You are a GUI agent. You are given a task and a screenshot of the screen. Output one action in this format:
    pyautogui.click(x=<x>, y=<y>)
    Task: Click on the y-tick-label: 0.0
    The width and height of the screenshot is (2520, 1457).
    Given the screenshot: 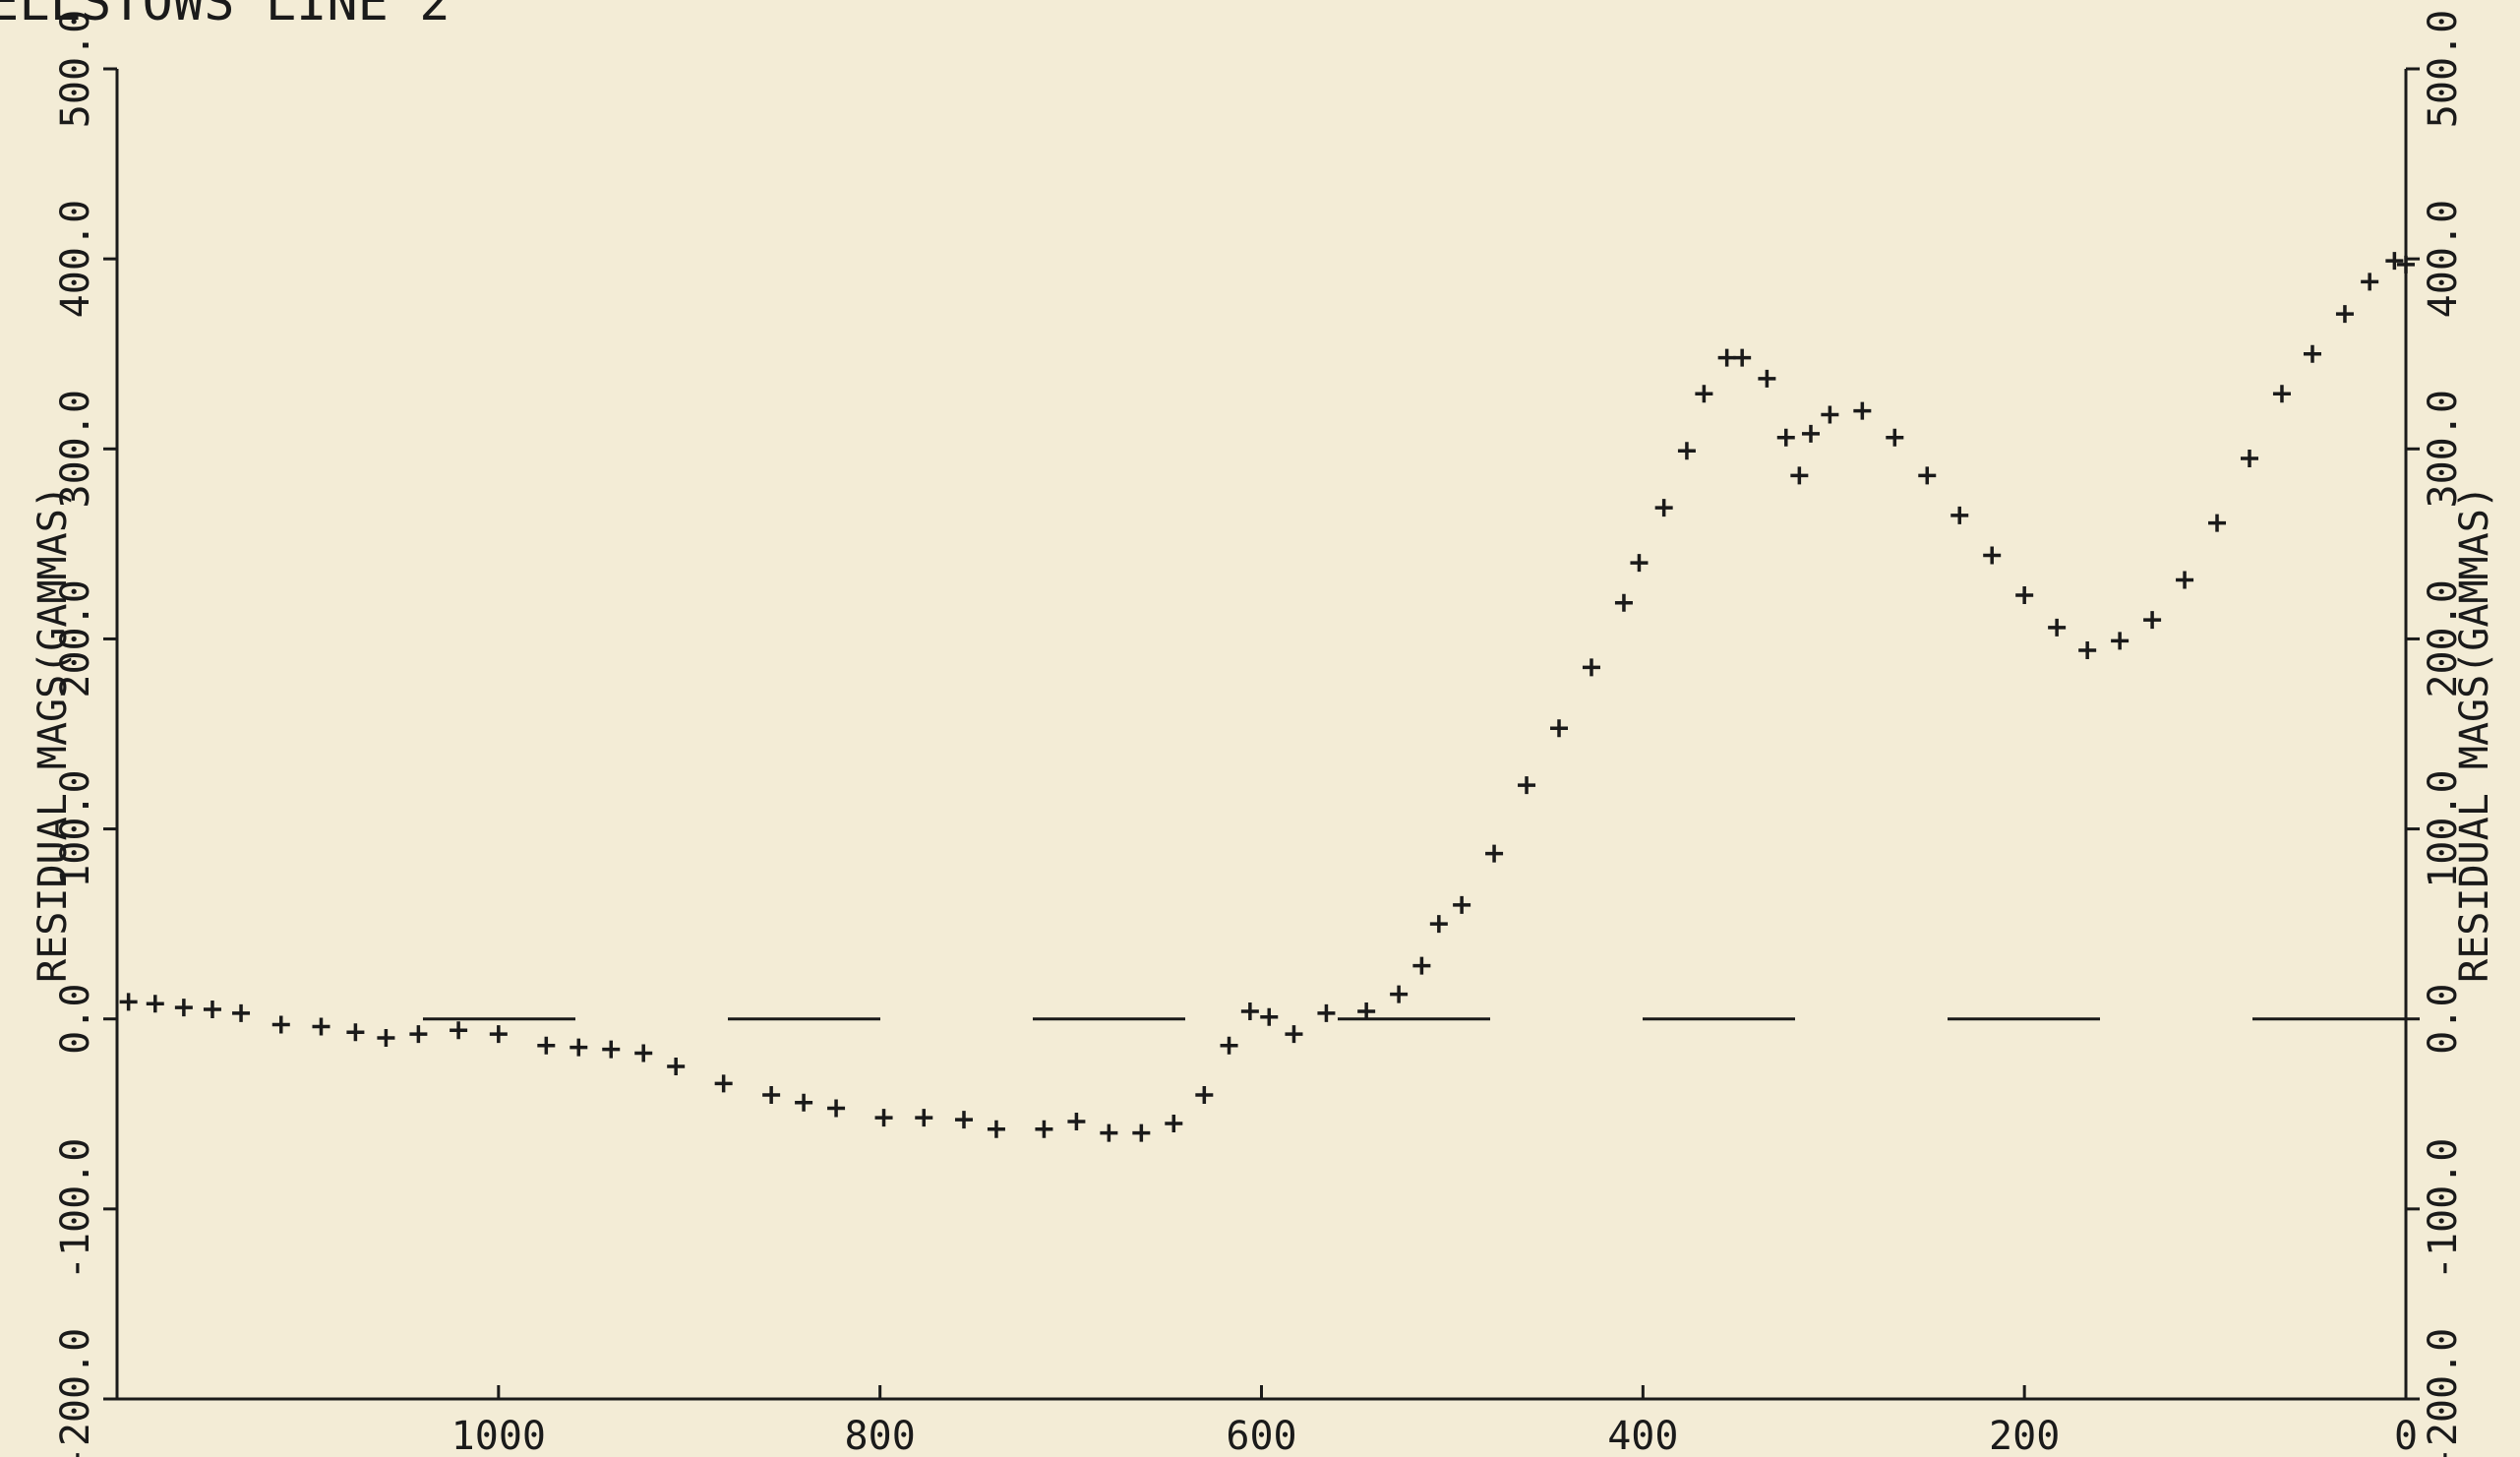 What is the action you would take?
    pyautogui.click(x=75, y=1019)
    